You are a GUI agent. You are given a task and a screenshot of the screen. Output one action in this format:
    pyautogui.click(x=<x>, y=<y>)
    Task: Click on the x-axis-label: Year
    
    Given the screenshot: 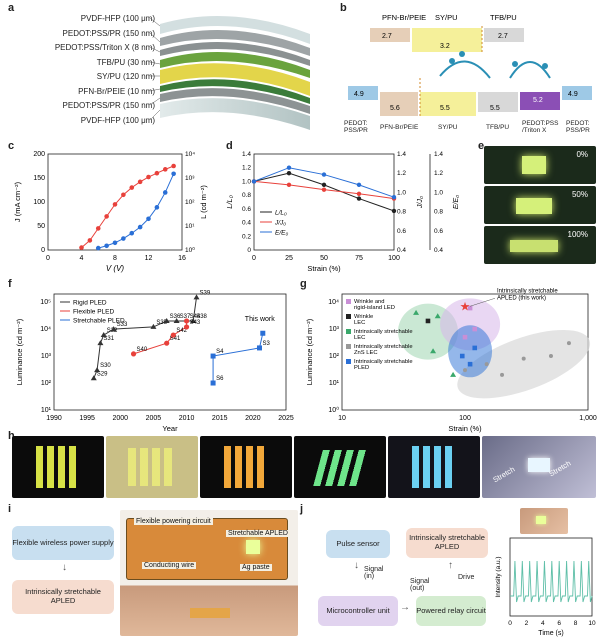 What is the action you would take?
    pyautogui.click(x=170, y=428)
    